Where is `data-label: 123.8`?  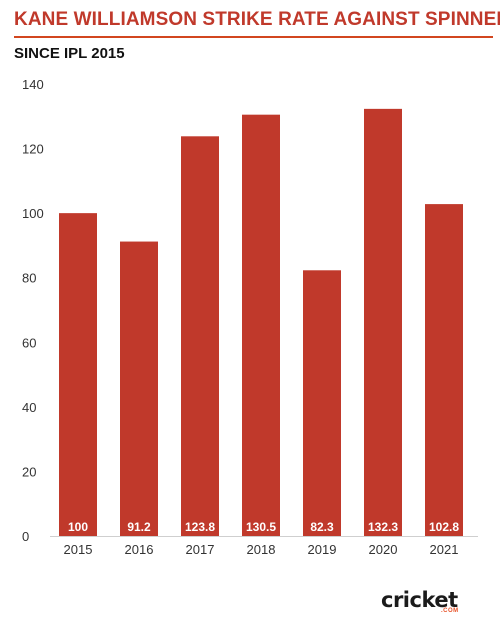 data-label: 123.8 is located at coordinates (200, 527).